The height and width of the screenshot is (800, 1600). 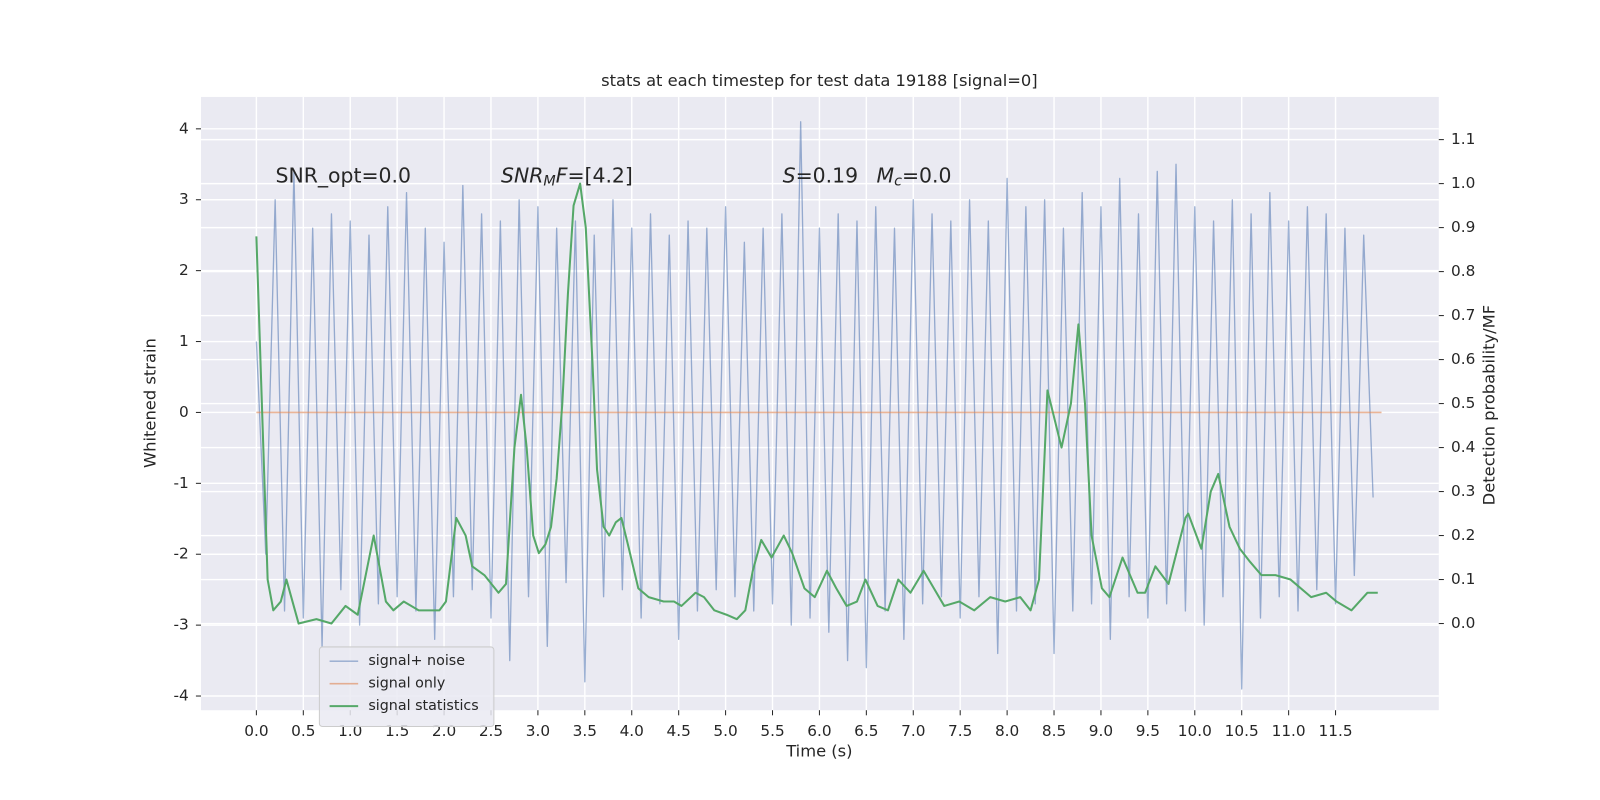 I want to click on annotation: SNR_opt=0.0, so click(x=344, y=176).